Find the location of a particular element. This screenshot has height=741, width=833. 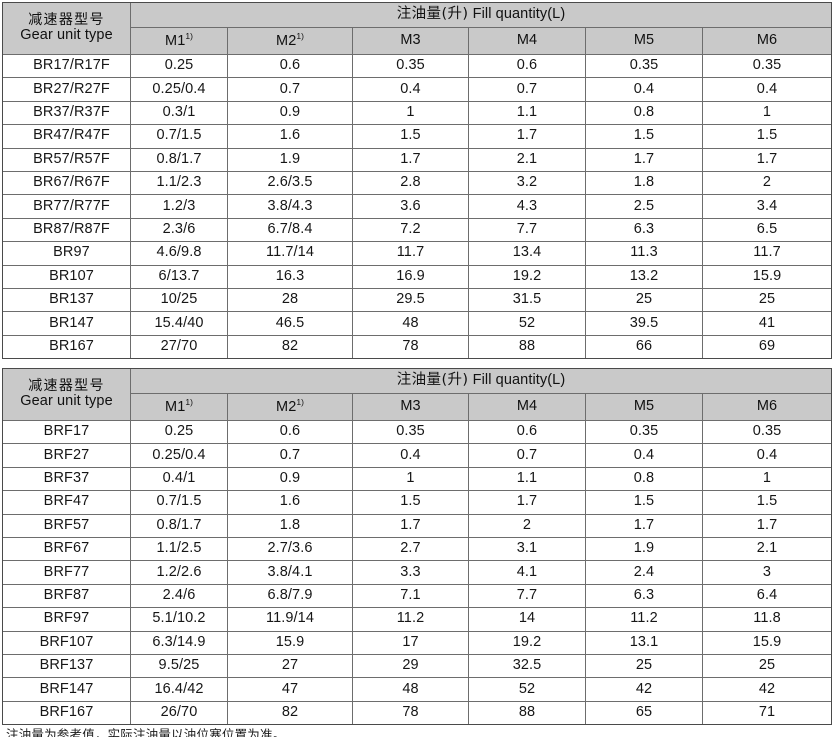

cell-gear-unit-type: BR77/R77F is located at coordinates (66, 206).